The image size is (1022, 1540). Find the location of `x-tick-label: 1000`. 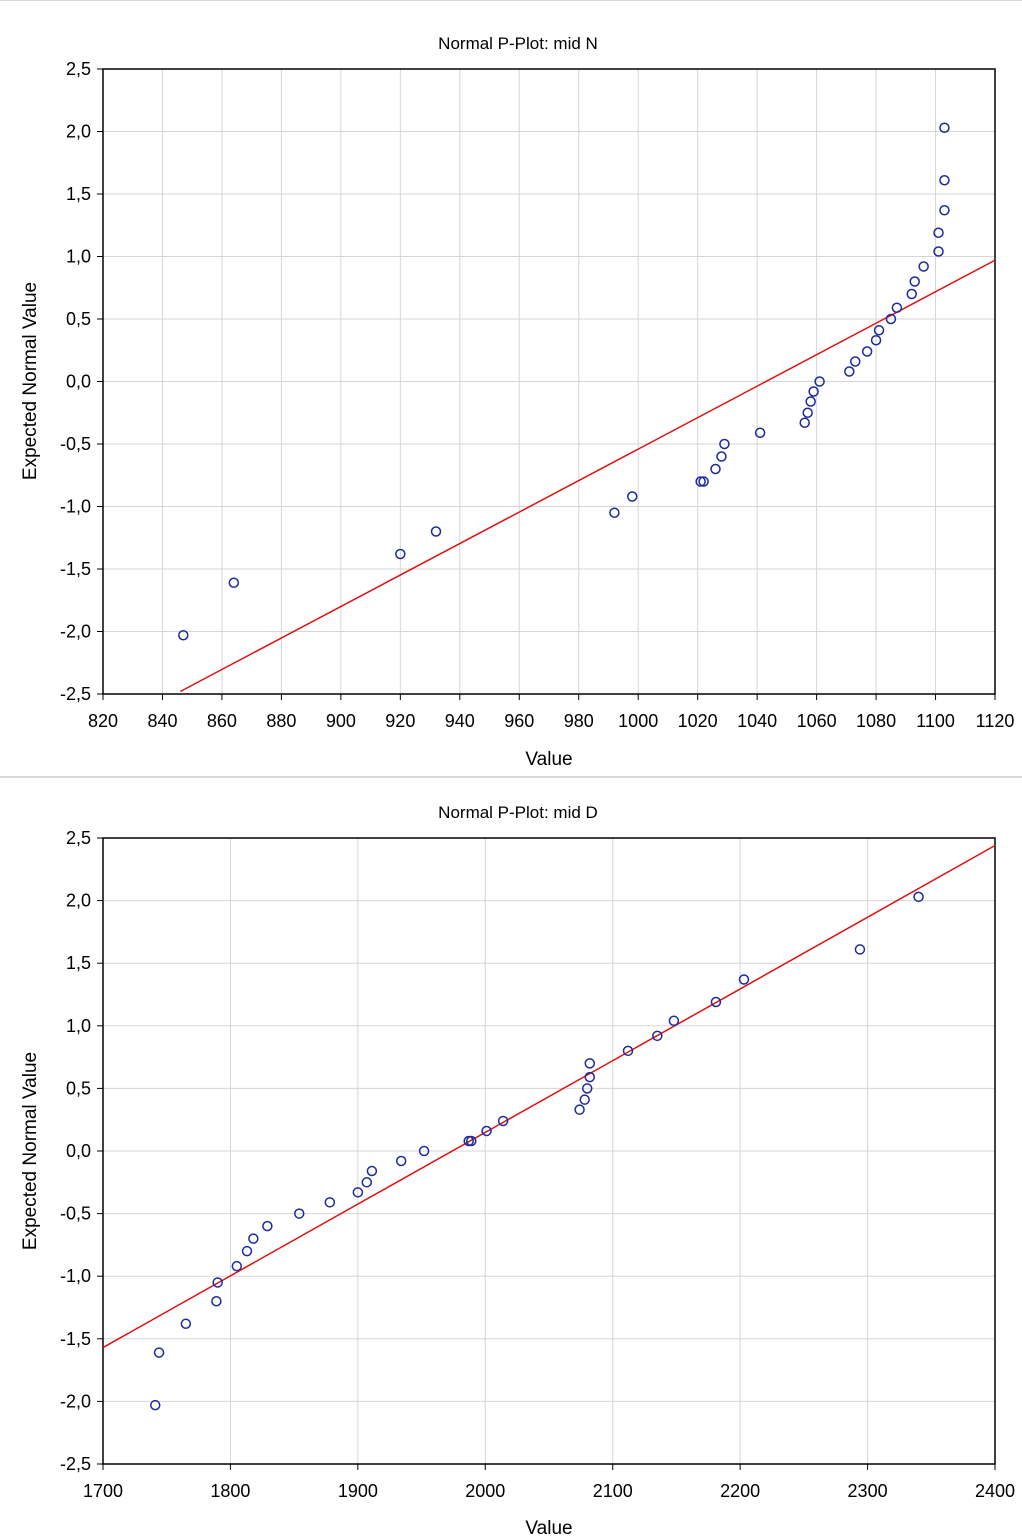

x-tick-label: 1000 is located at coordinates (638, 721).